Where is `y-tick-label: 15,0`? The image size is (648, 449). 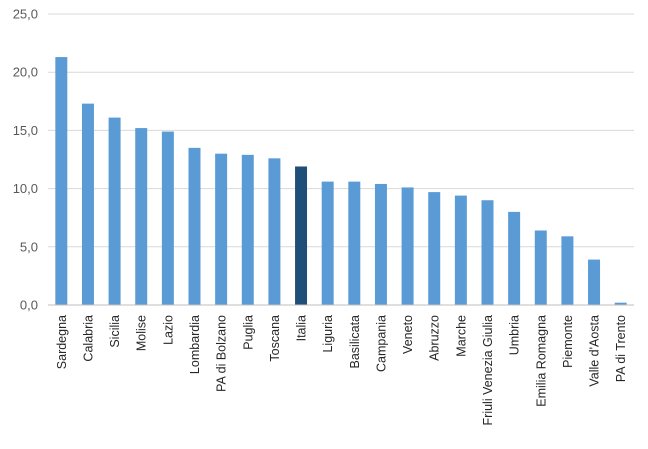
y-tick-label: 15,0 is located at coordinates (25, 130).